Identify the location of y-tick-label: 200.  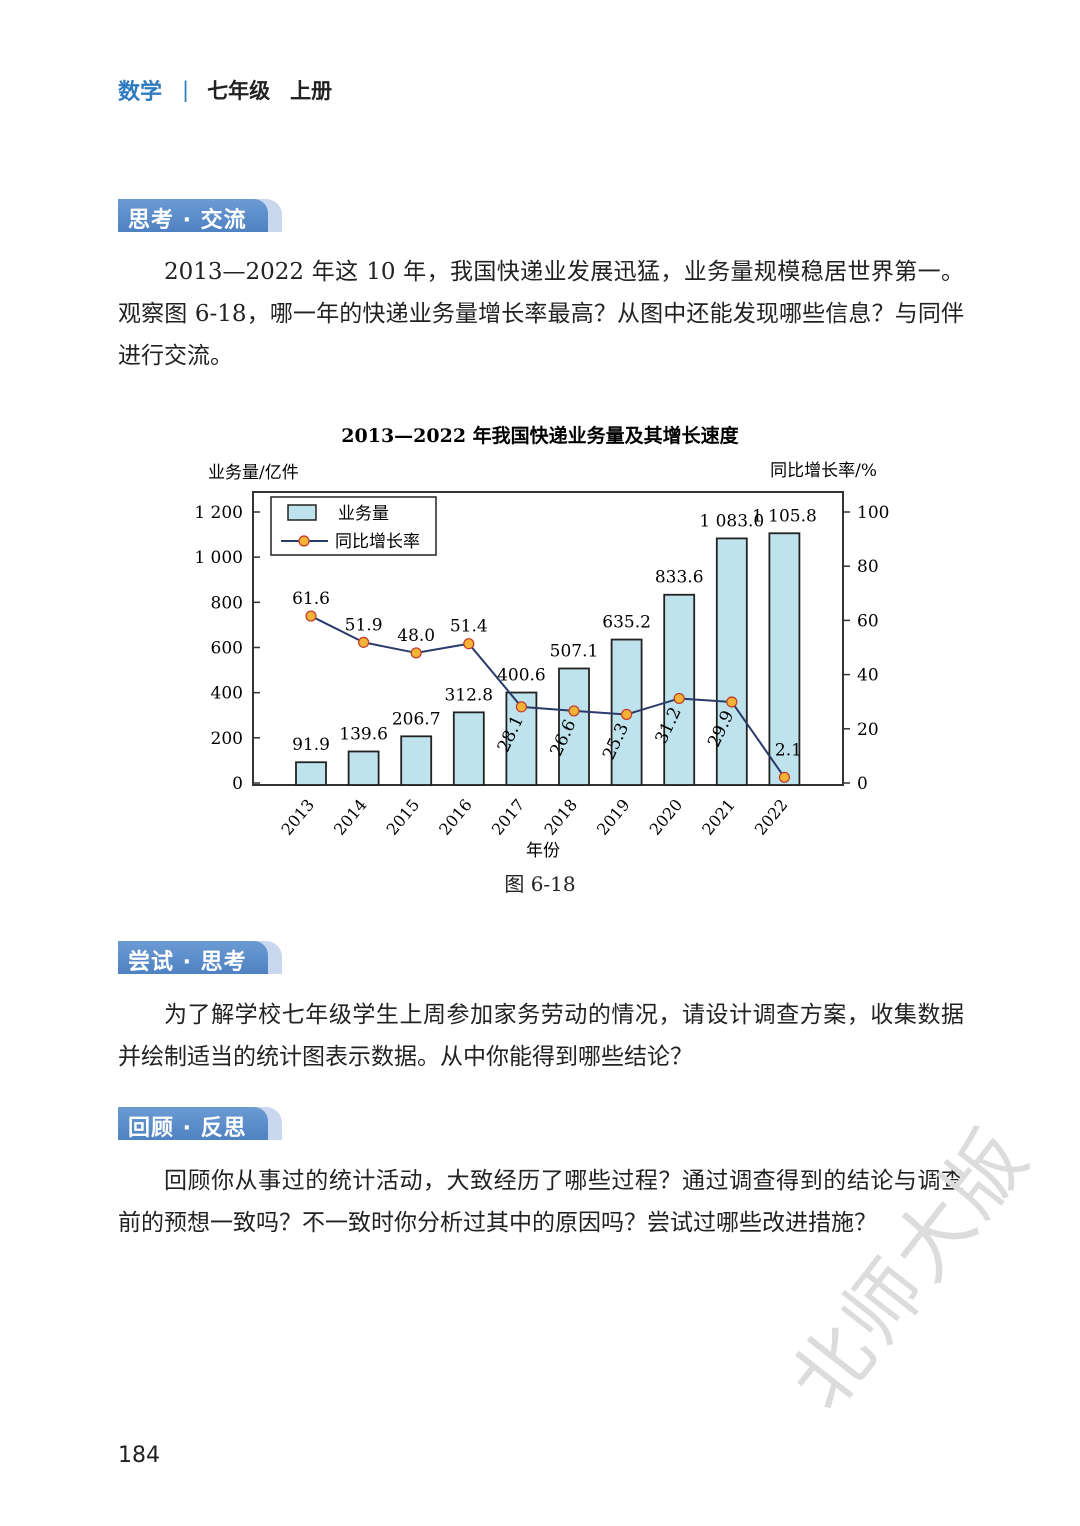
(227, 739).